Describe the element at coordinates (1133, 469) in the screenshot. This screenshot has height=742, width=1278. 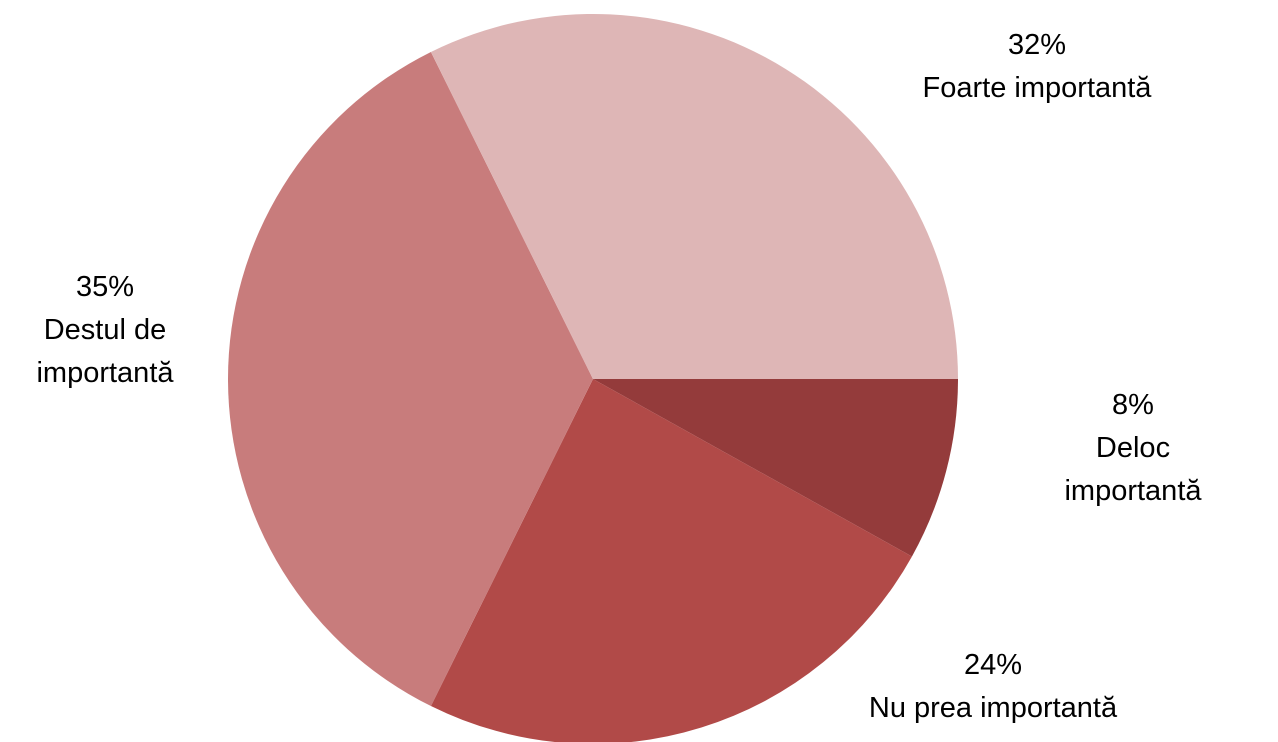
I see `category-label: Deloc importantă` at that location.